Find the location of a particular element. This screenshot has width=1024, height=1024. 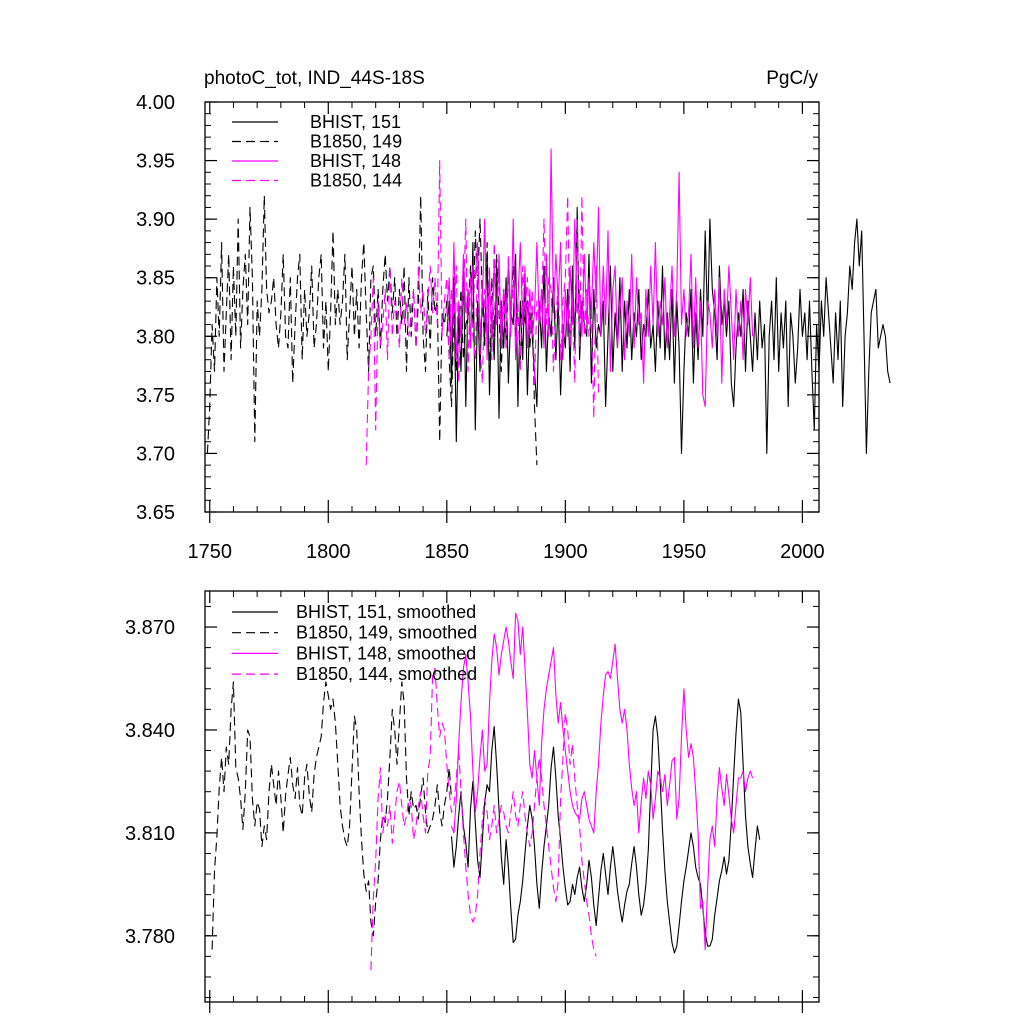

legend-label: BHIST, 148, smoothed is located at coordinates (386, 653).